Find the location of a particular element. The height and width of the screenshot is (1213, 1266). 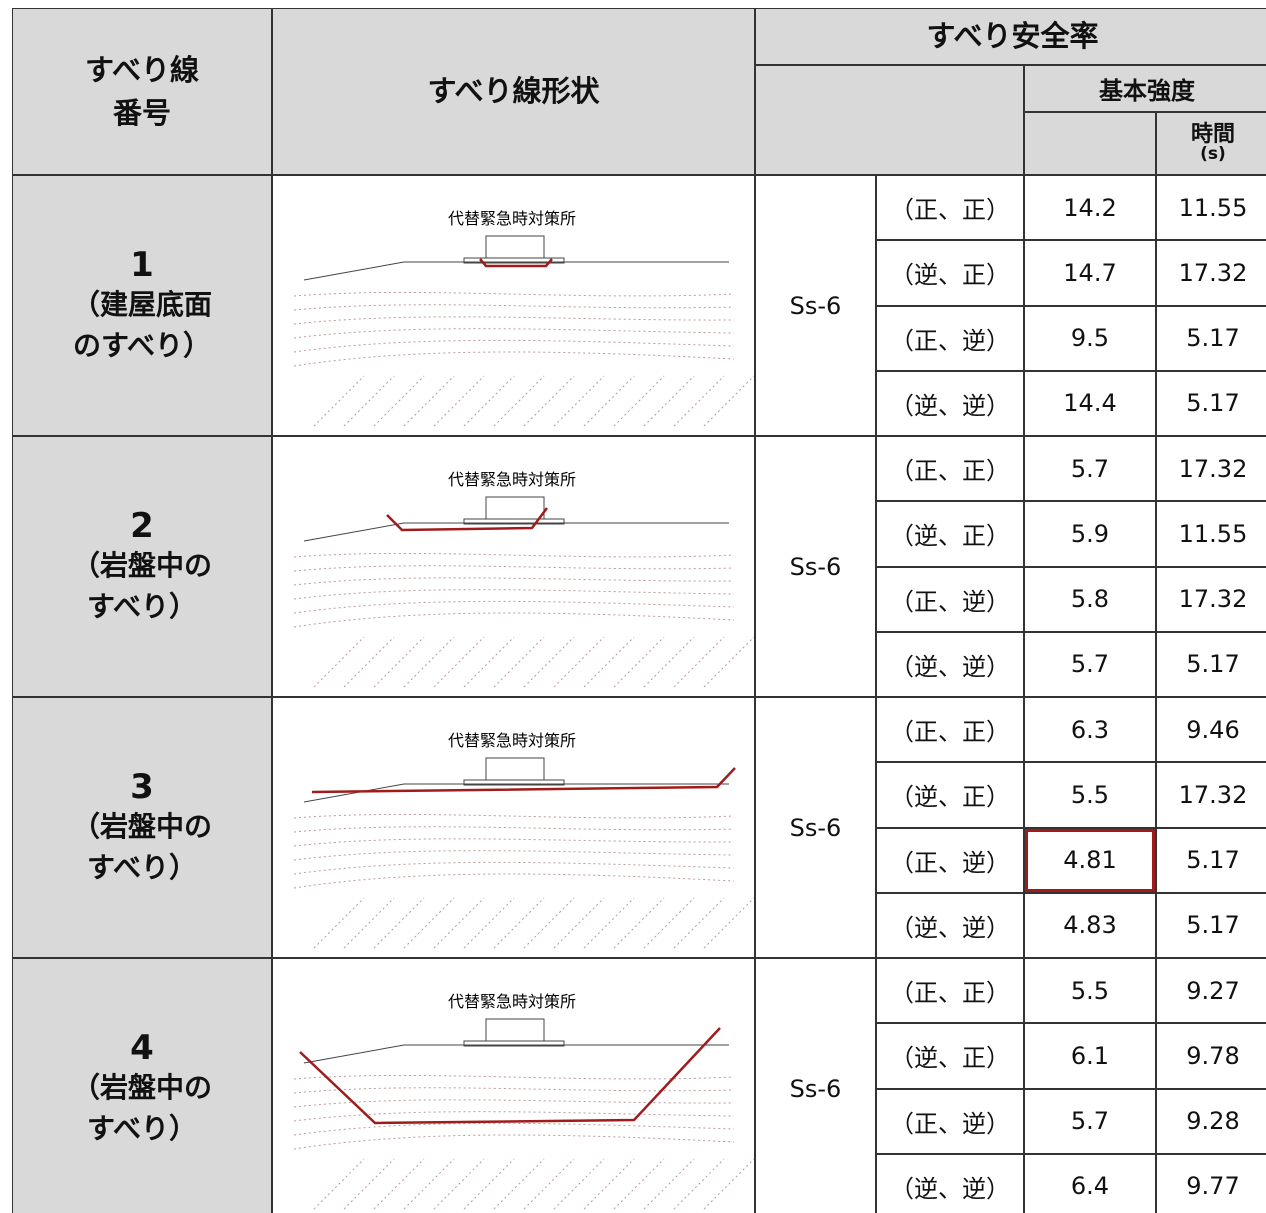

slip-diagram: 代替緊急時対策所 is located at coordinates (523, 1101).